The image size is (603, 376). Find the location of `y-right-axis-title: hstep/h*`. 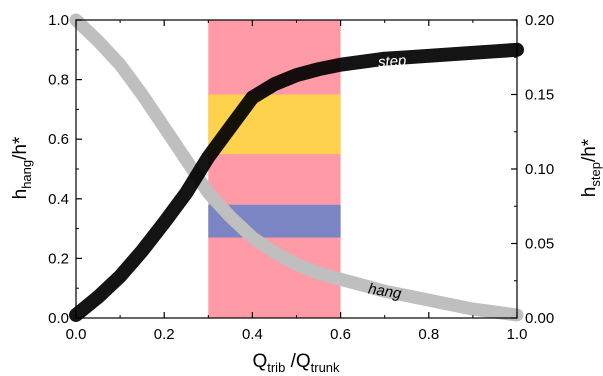

y-right-axis-title: hstep/h* is located at coordinates (591, 167).